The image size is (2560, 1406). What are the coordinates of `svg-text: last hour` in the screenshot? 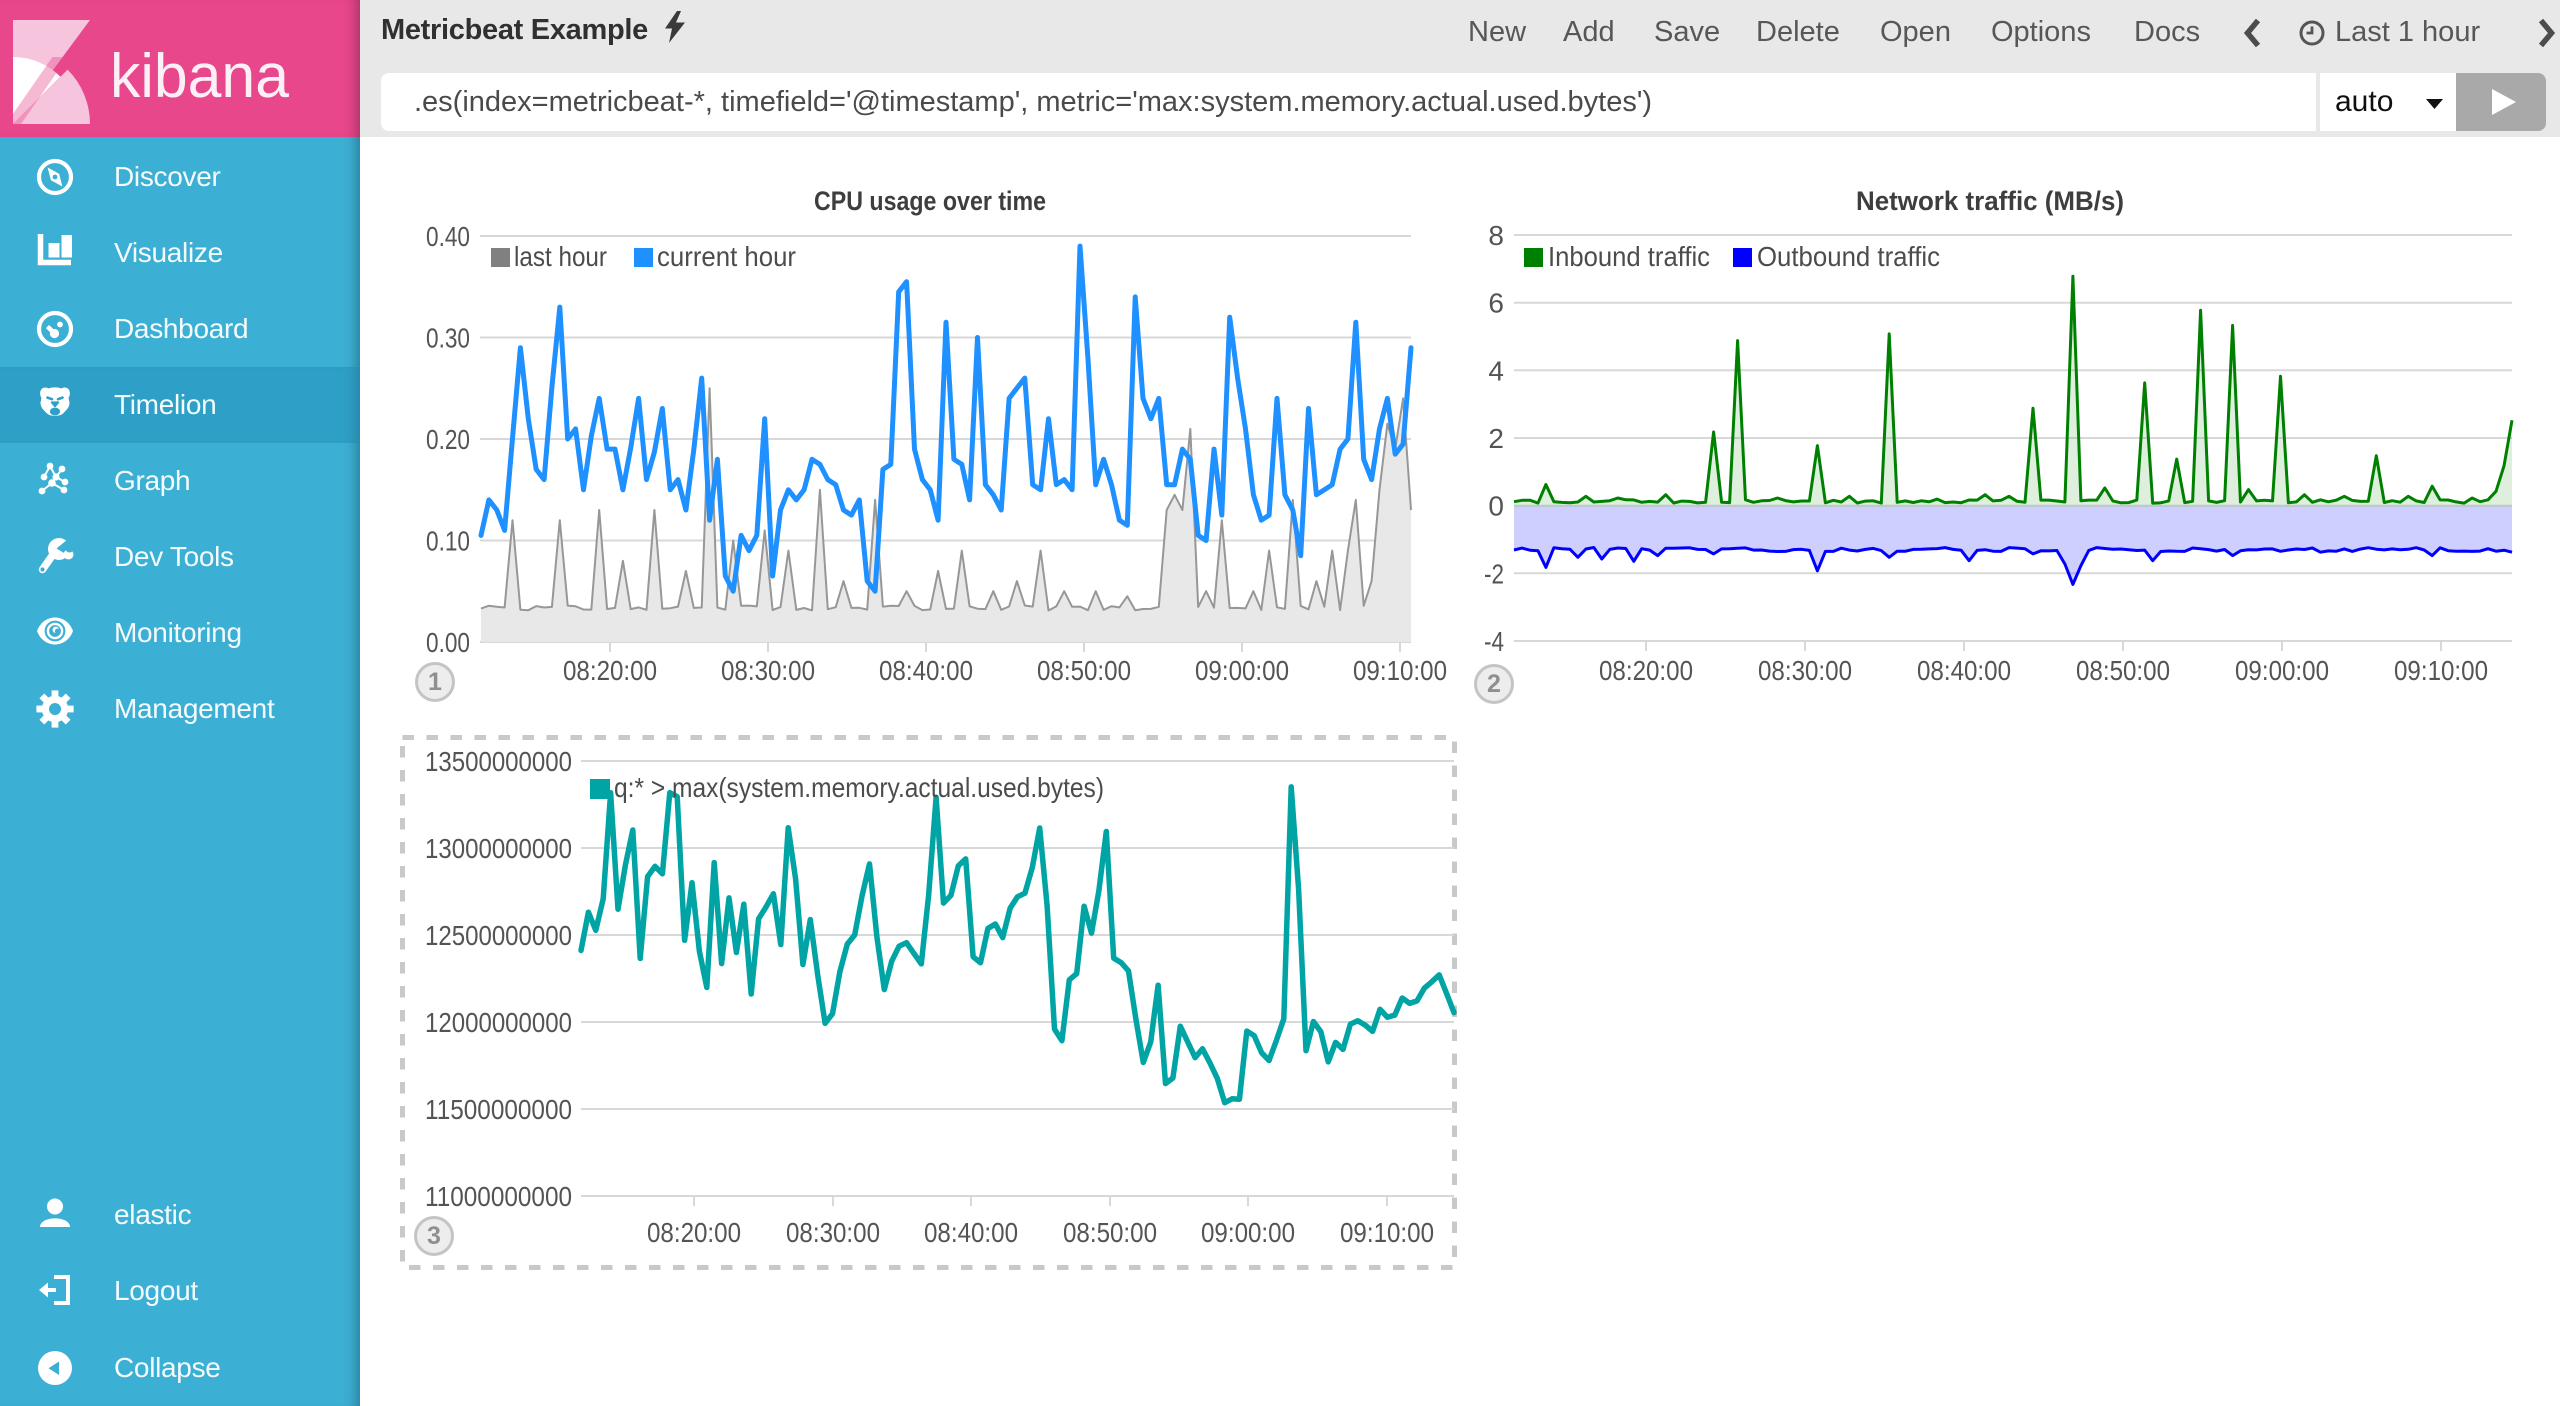 It's located at (560, 256).